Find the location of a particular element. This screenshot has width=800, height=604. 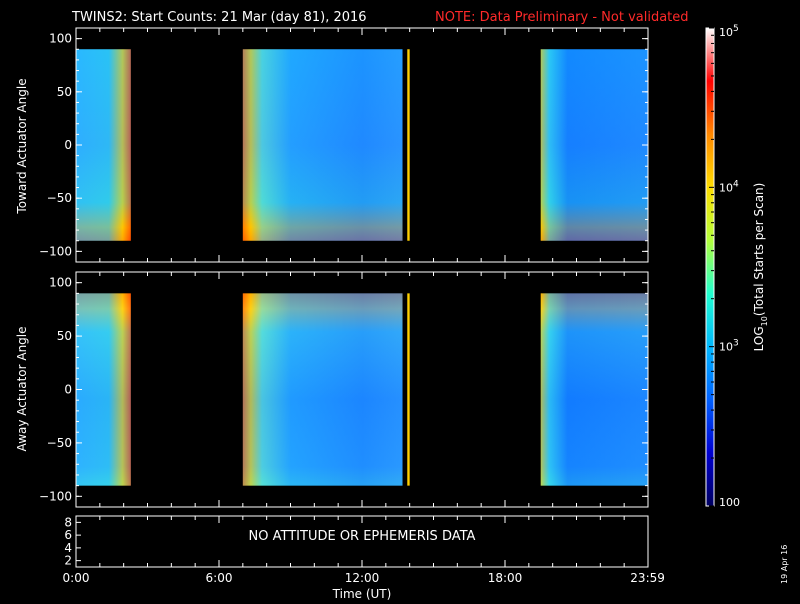

colorbar-tick-label: 10³ is located at coordinates (729, 346).